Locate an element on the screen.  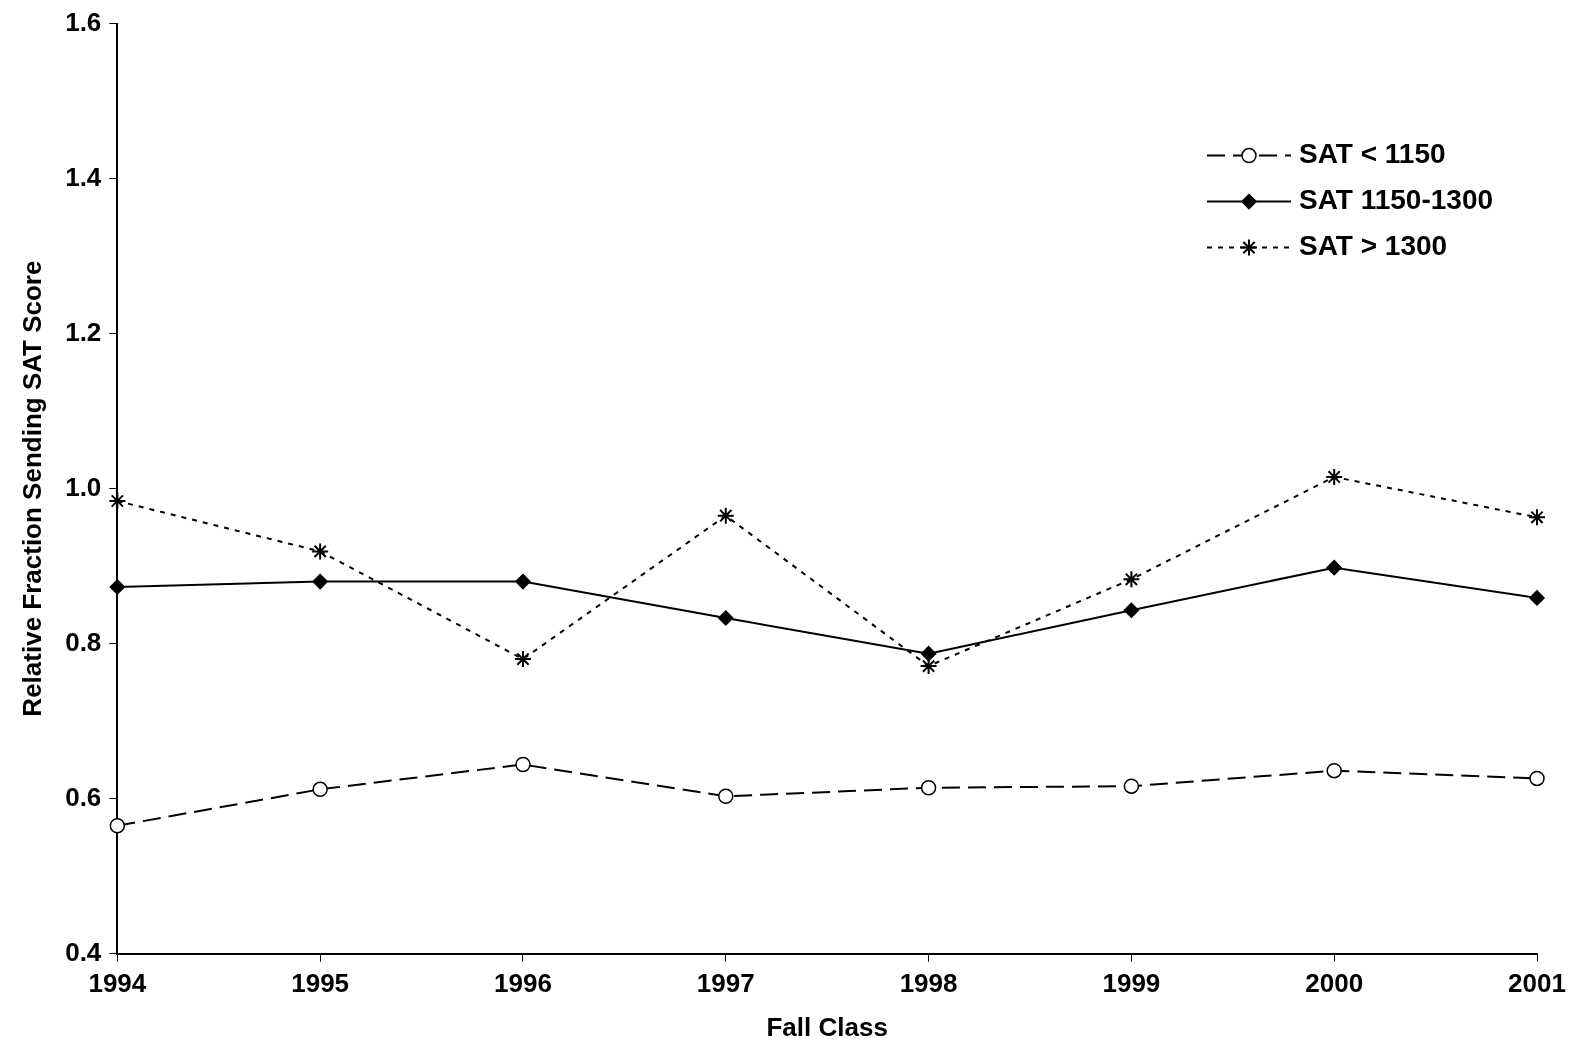
x-tick-label: 2001 is located at coordinates (1537, 983).